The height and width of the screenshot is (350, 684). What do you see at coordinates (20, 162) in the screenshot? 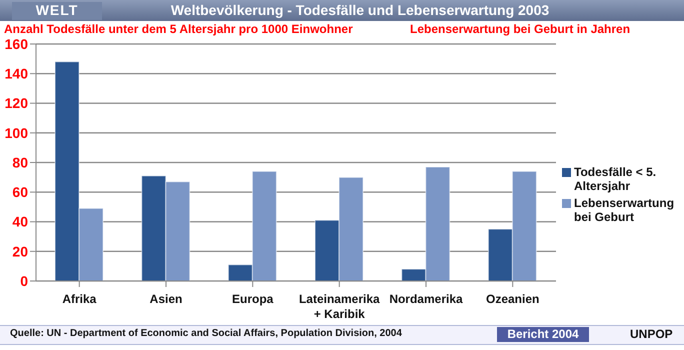
I see `y-tick-label: 80` at bounding box center [20, 162].